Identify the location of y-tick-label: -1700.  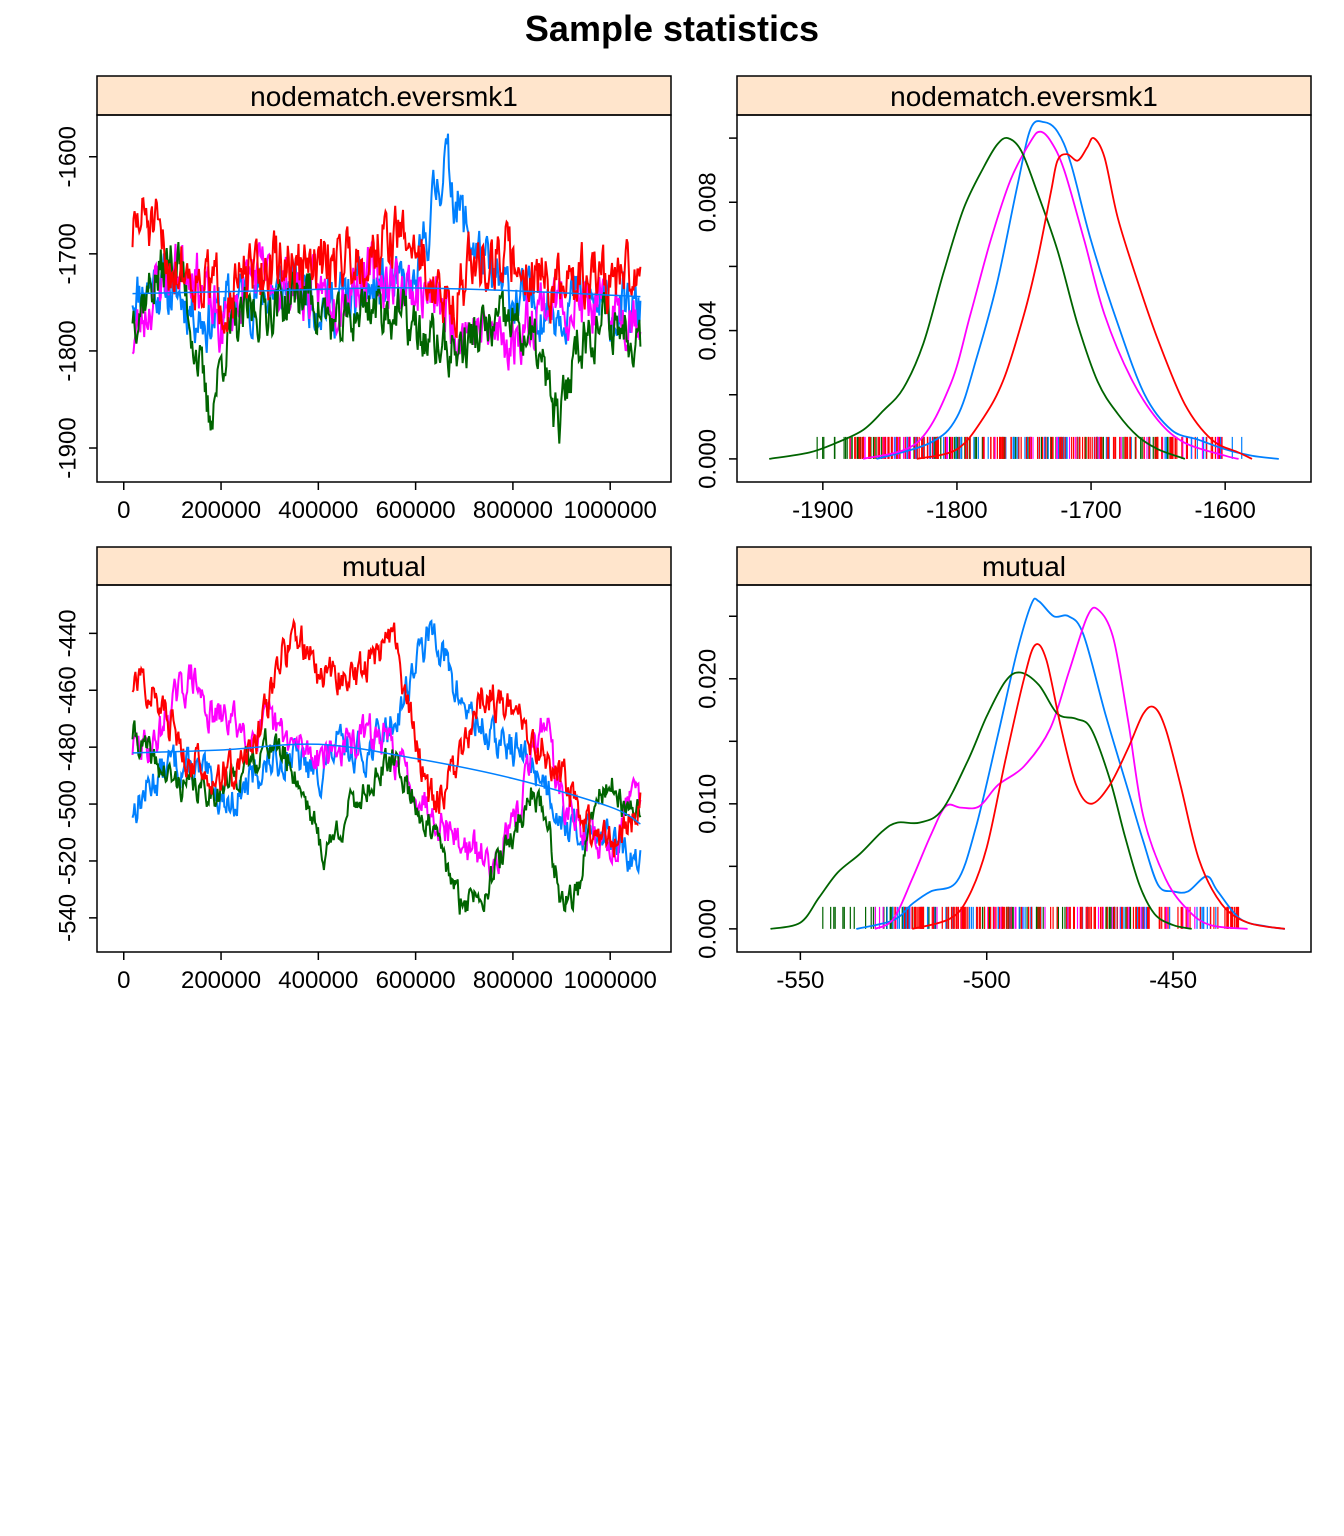
(67, 253).